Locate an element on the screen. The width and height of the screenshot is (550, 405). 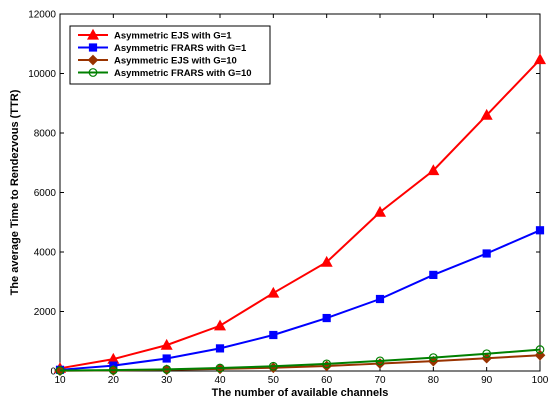
x-tick-label: 30 is located at coordinates (167, 380).